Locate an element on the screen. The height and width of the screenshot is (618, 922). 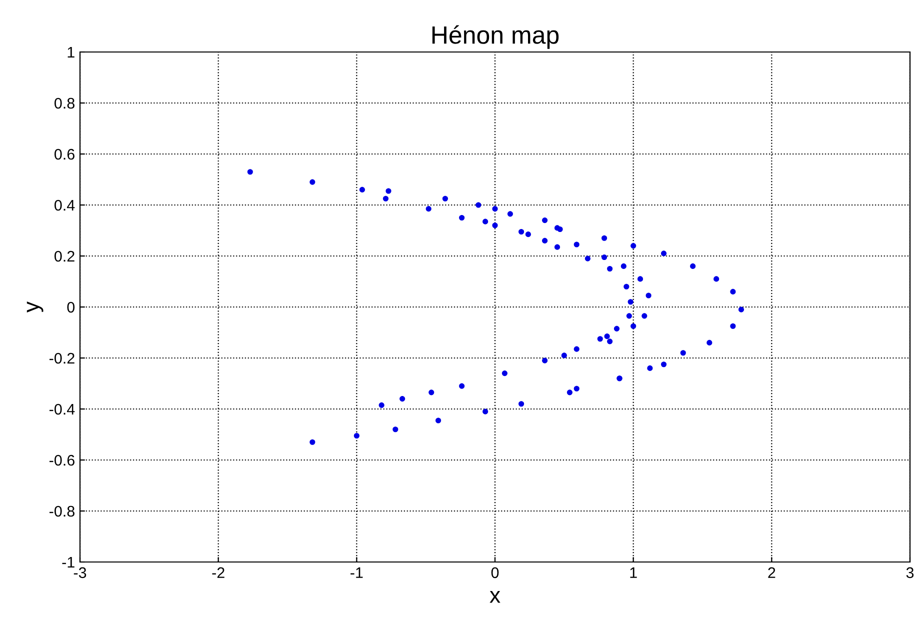
x-axis-title: x is located at coordinates (495, 597).